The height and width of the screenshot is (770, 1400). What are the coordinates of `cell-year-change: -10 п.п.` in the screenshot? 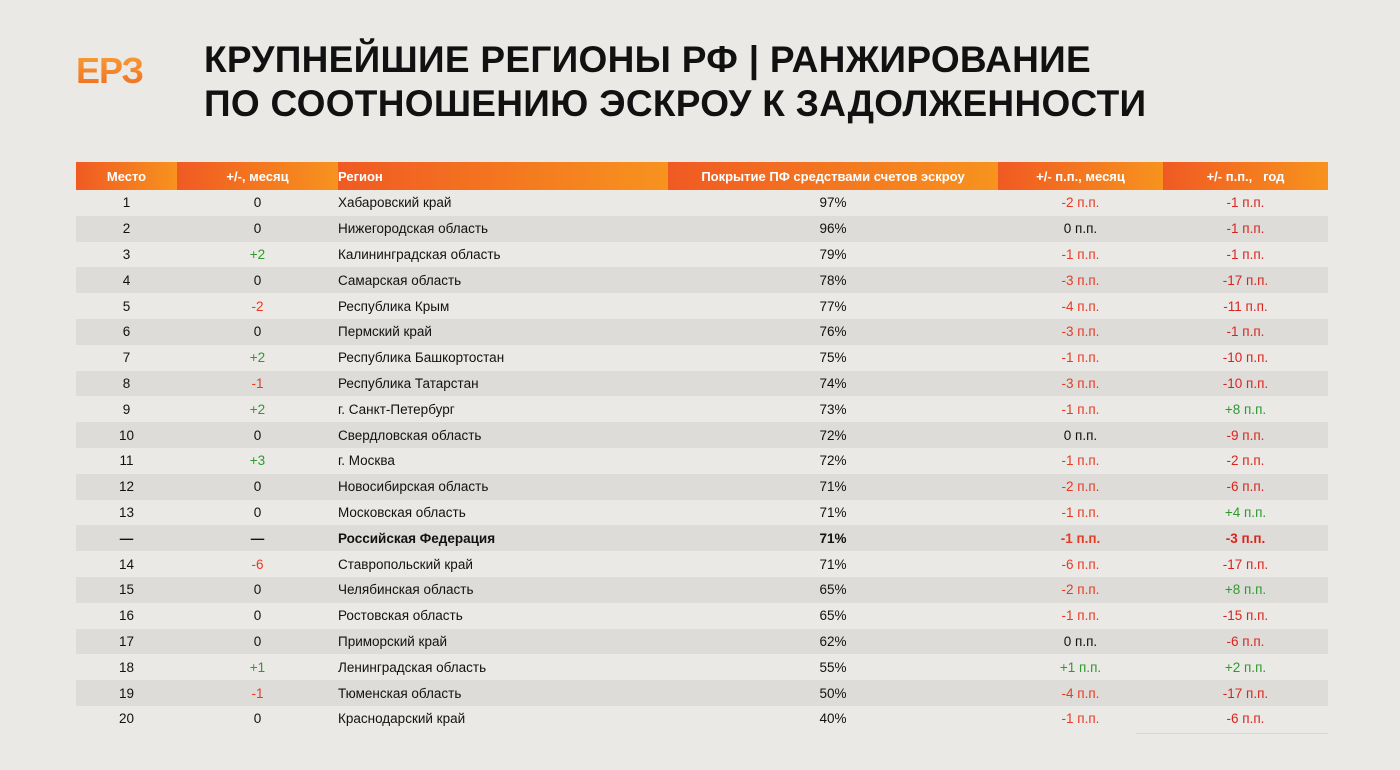 It's located at (1245, 383).